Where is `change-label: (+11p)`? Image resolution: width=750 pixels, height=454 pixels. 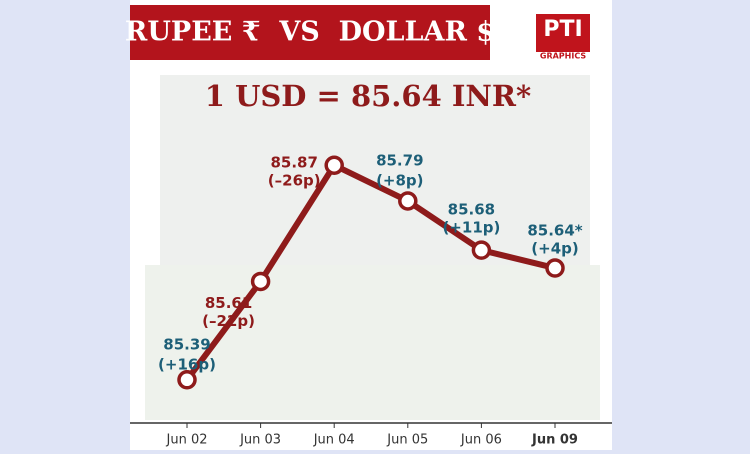 change-label: (+11p) is located at coordinates (471, 228).